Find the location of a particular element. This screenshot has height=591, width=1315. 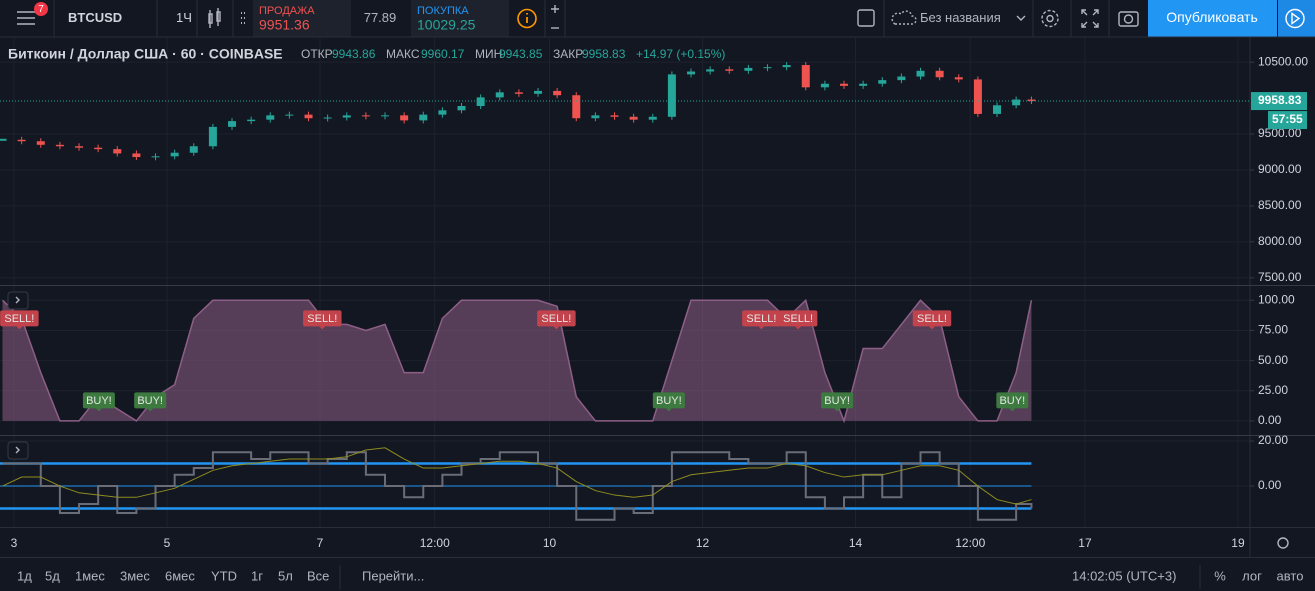

y-tick-label: 100.00 is located at coordinates (1276, 299).